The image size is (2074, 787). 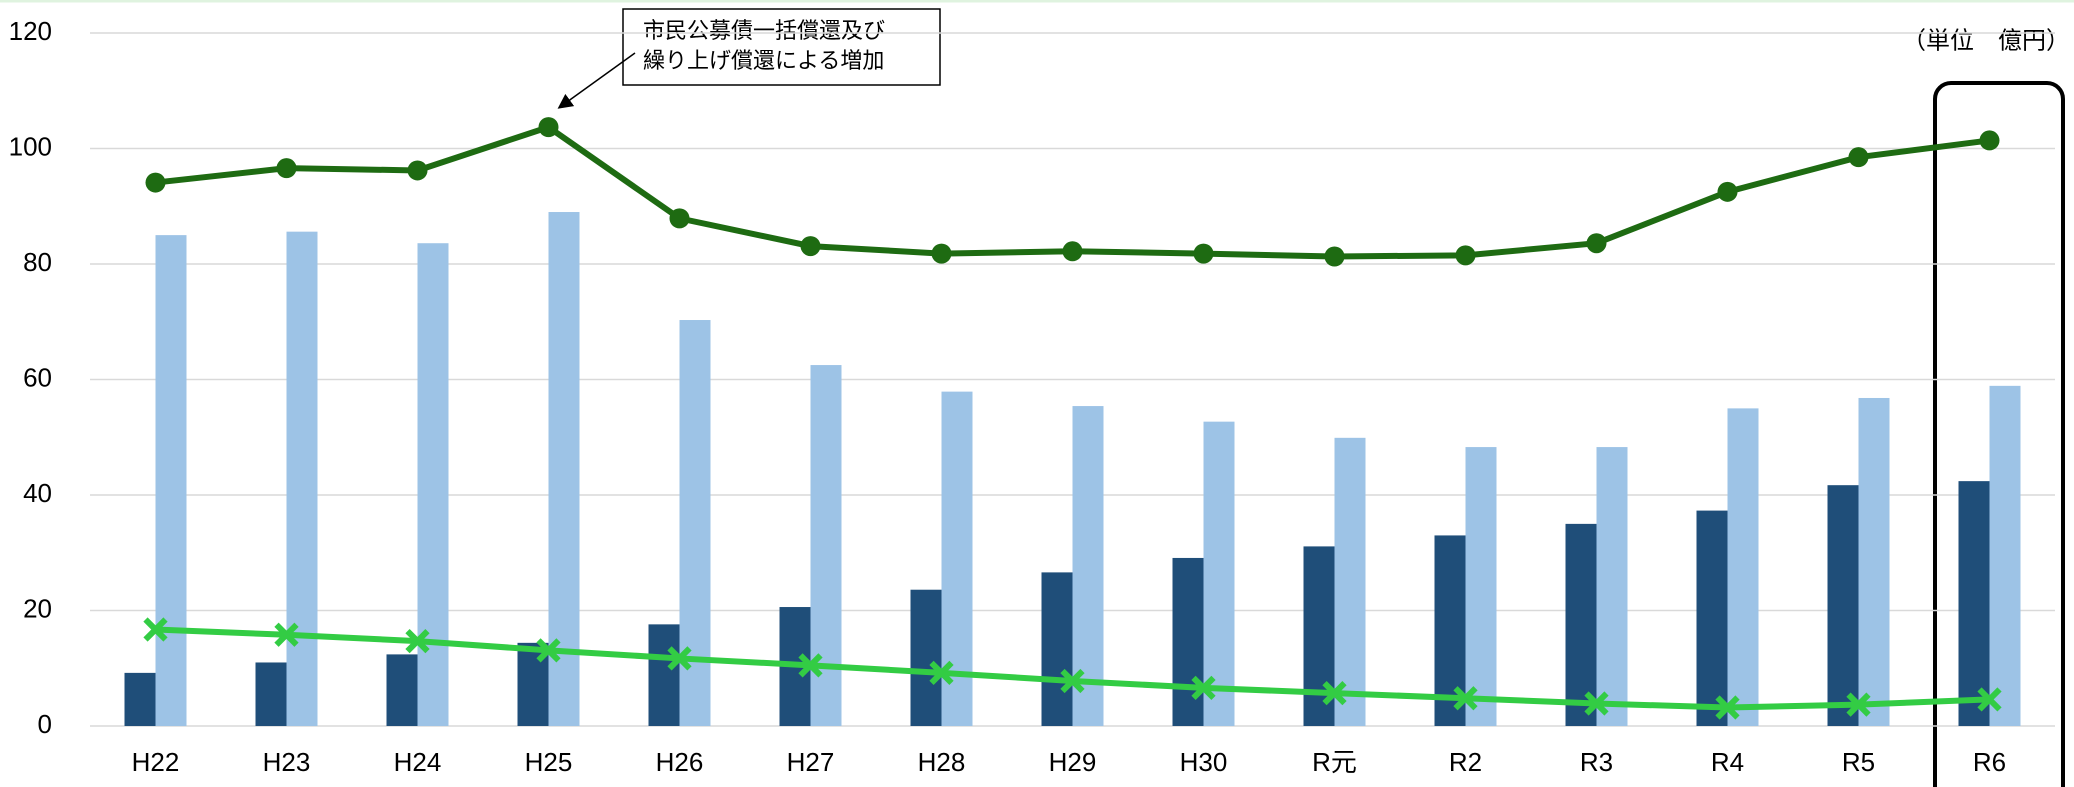 I want to click on x-tick-label: H26, so click(x=680, y=762).